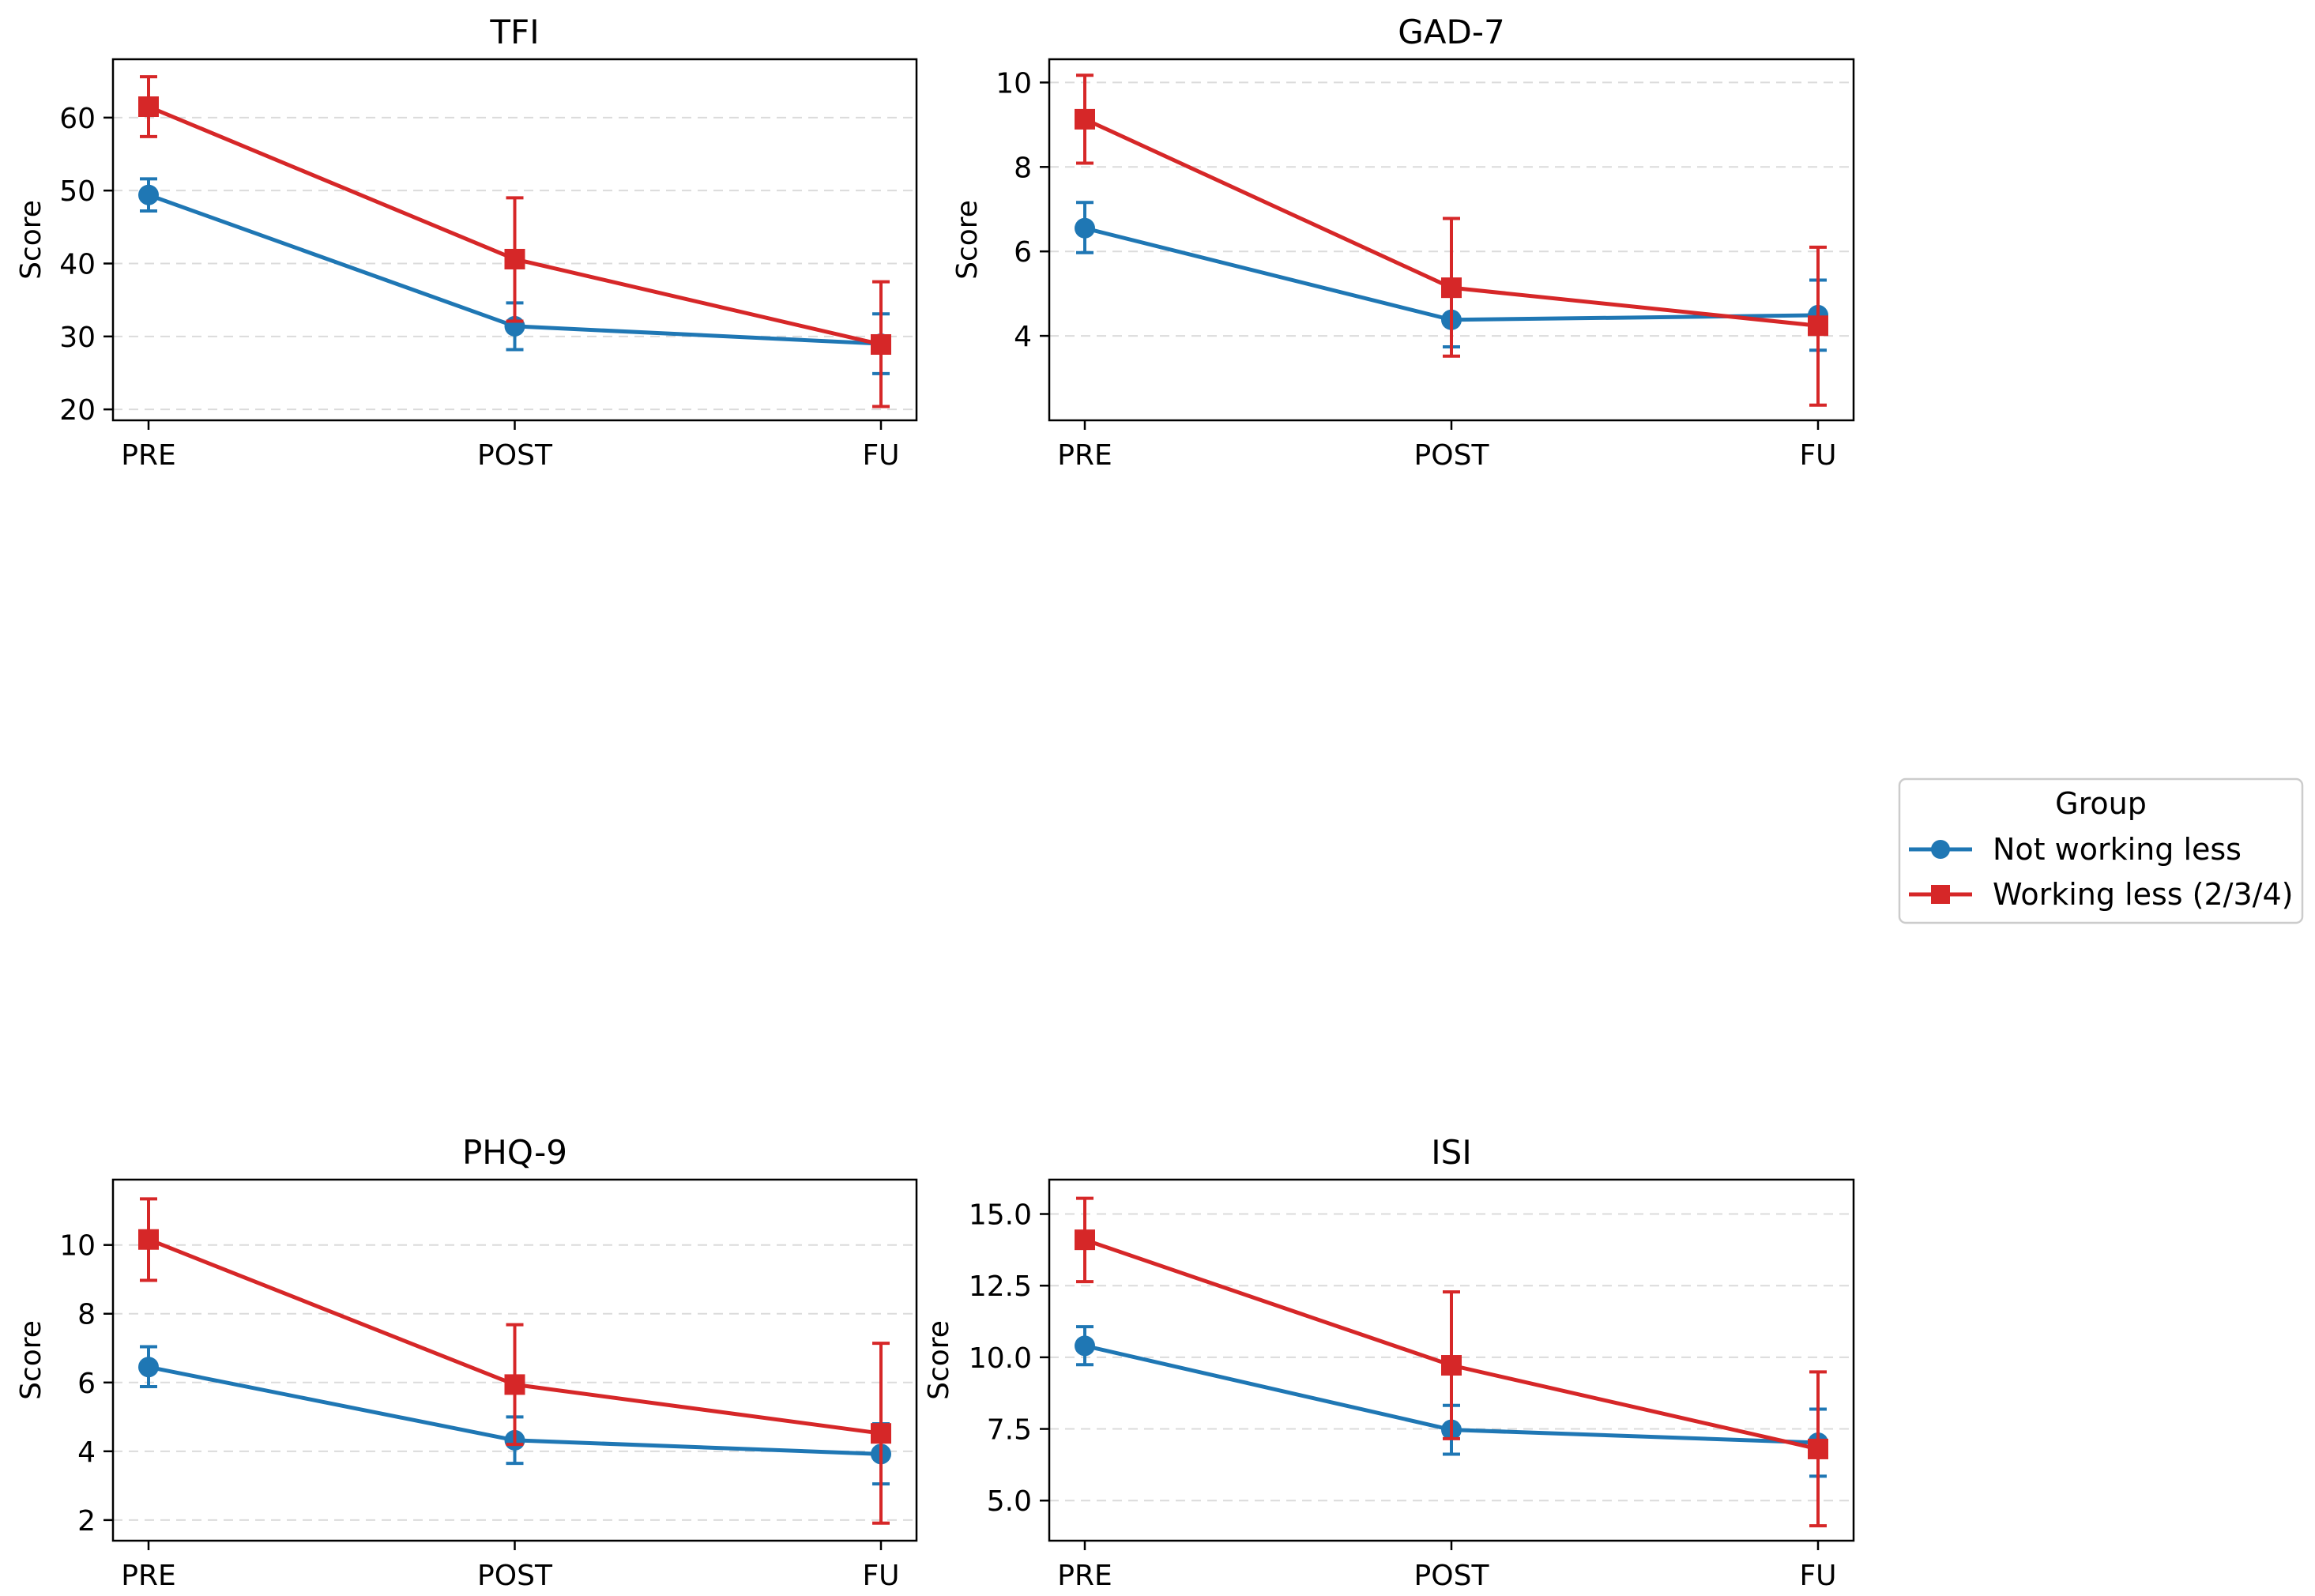 This screenshot has width=2315, height=1596. What do you see at coordinates (77, 338) in the screenshot?
I see `y-tick-label: 30` at bounding box center [77, 338].